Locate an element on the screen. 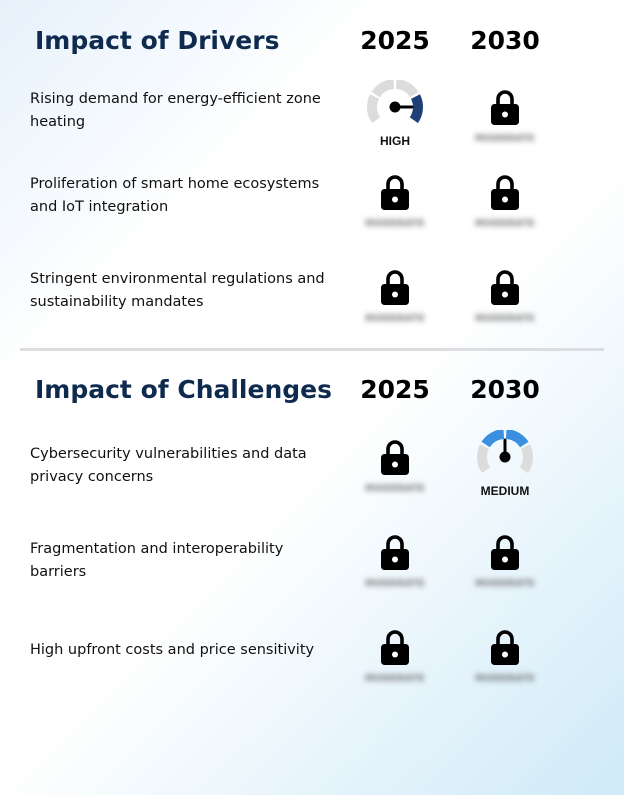 The width and height of the screenshot is (624, 795). challenges-year-2025: 2025 is located at coordinates (395, 389).